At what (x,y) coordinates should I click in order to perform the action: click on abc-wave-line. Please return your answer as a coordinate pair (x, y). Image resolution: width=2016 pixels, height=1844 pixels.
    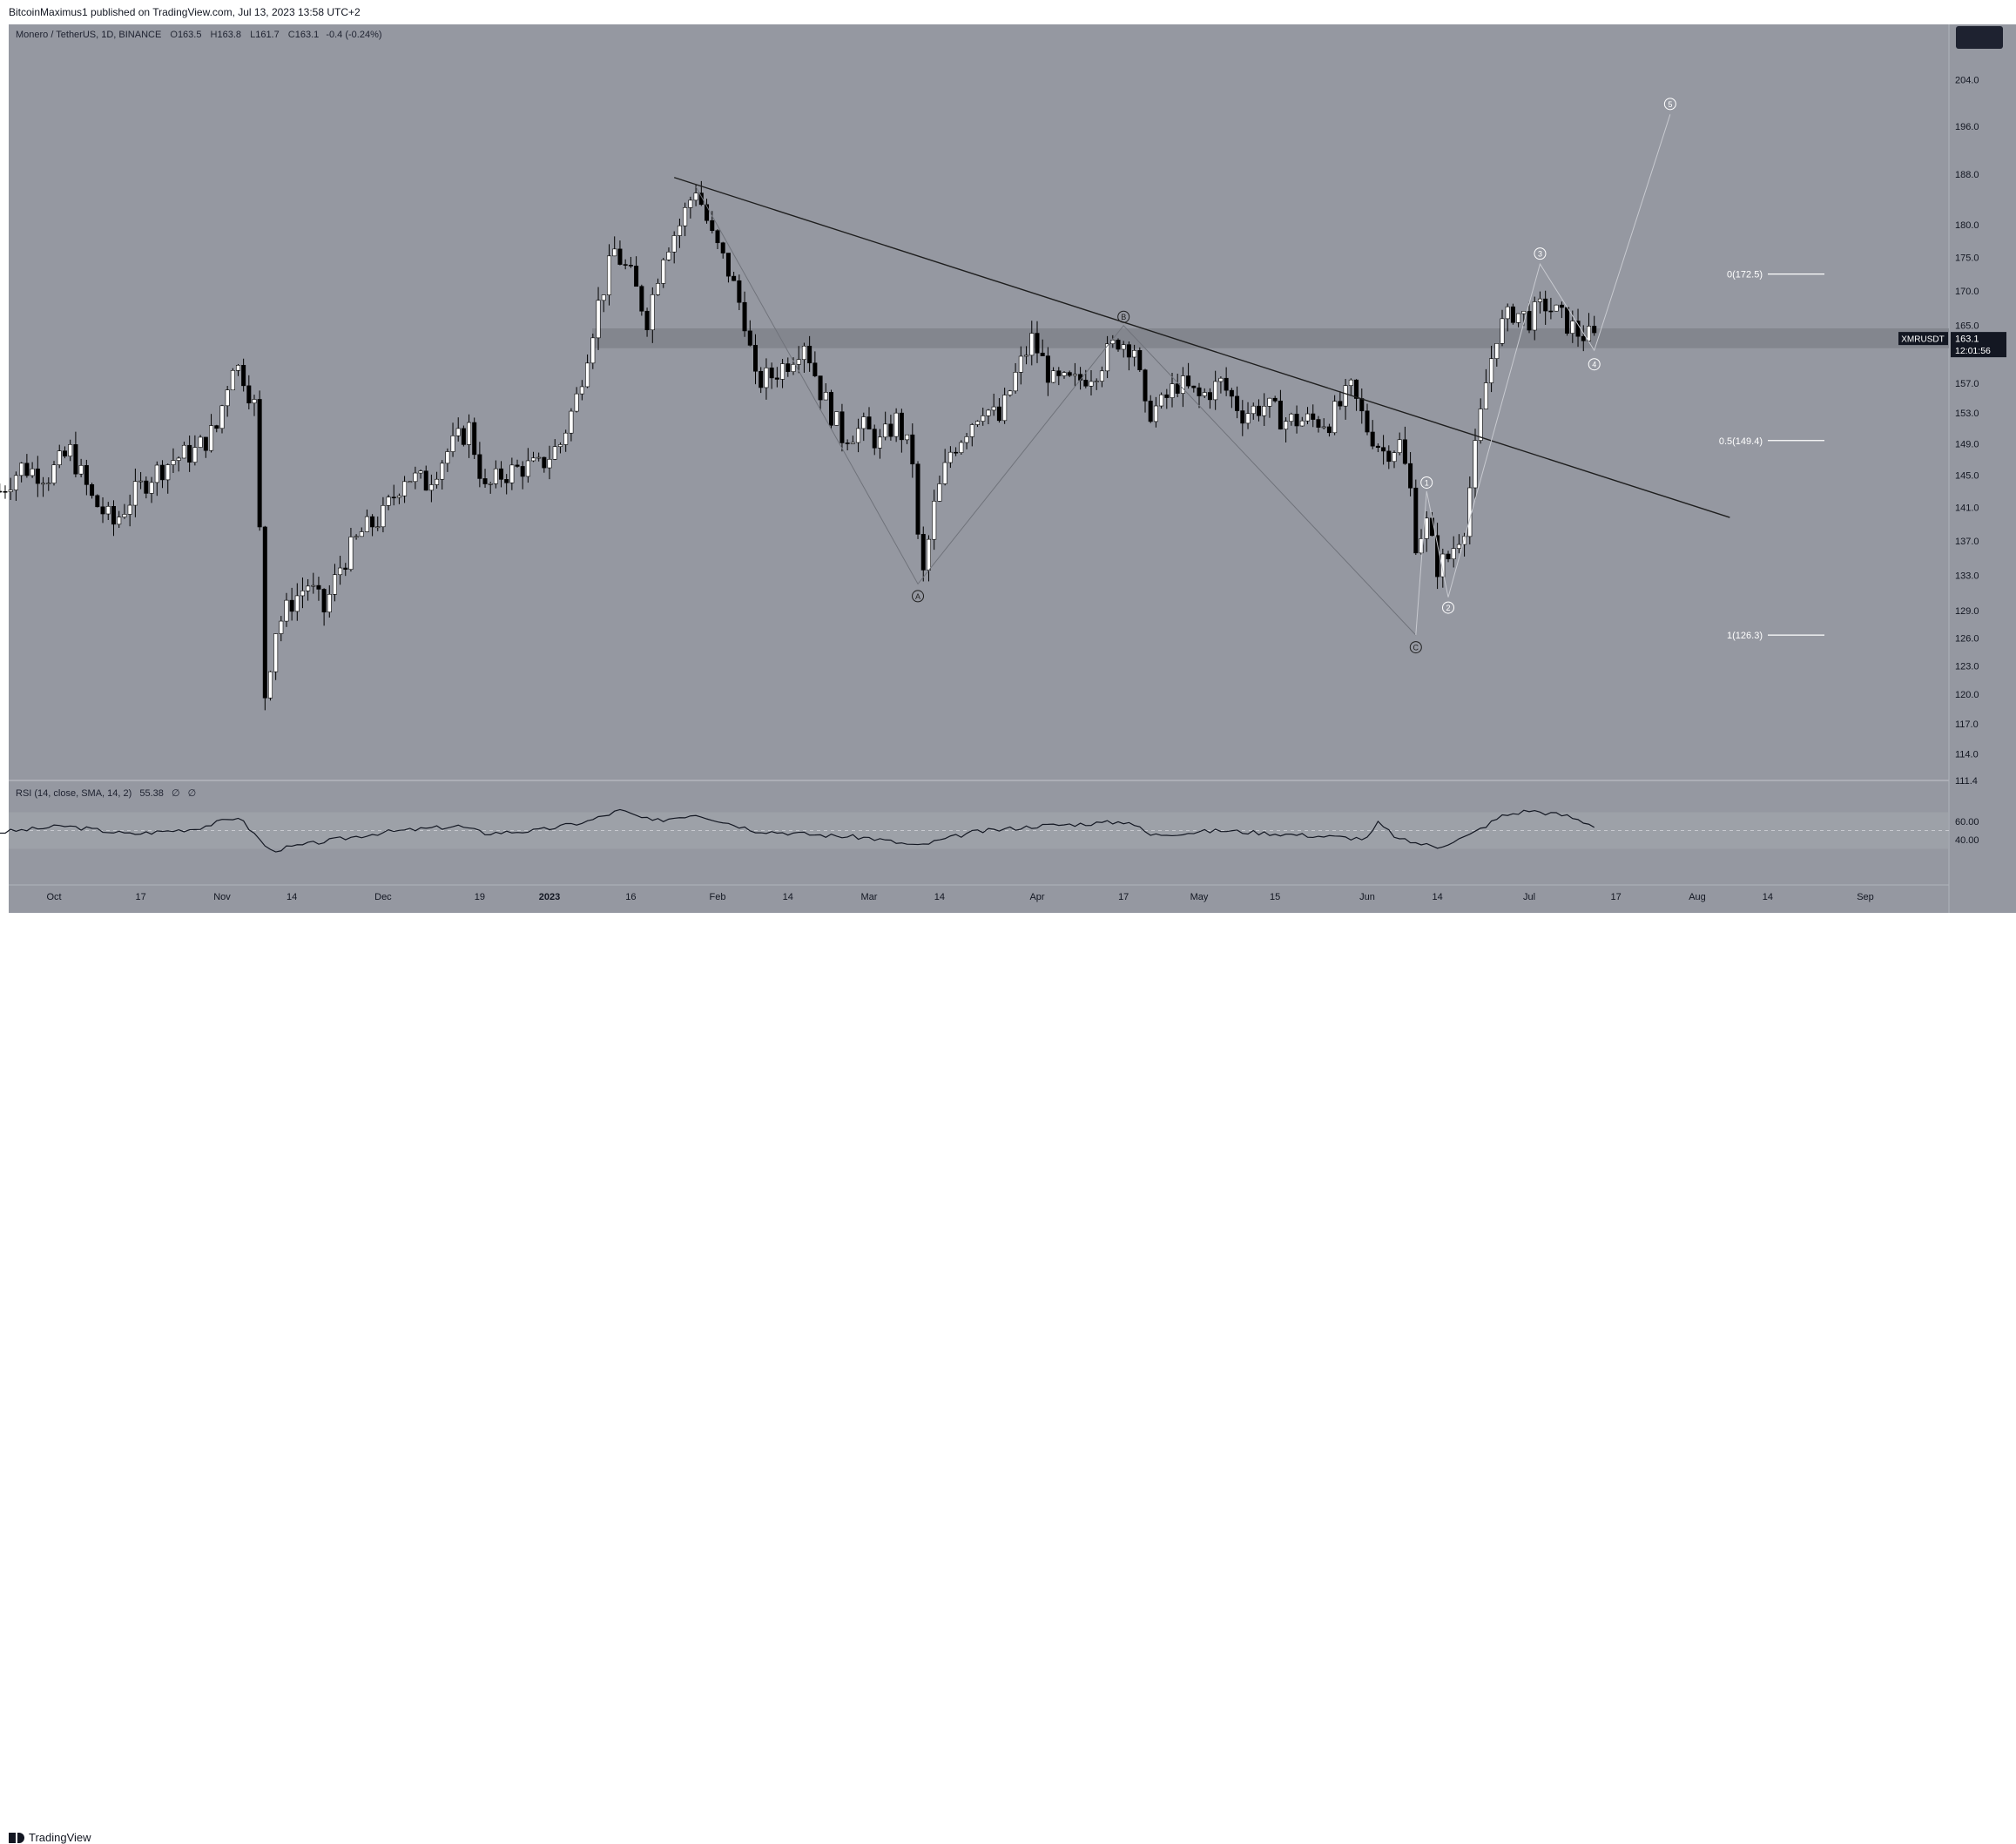
    Looking at the image, I should click on (1056, 411).